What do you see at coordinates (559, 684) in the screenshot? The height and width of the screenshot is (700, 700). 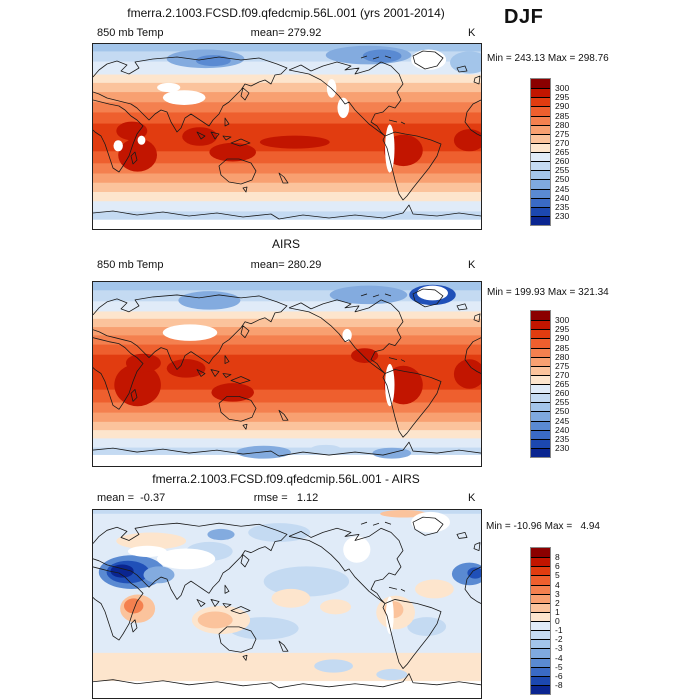 I see `colorbar-tick-label: -8` at bounding box center [559, 684].